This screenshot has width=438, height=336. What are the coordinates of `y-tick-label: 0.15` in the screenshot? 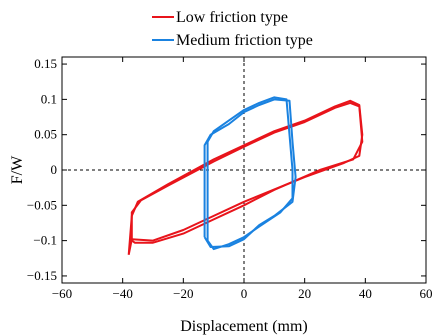 It's located at (45, 63).